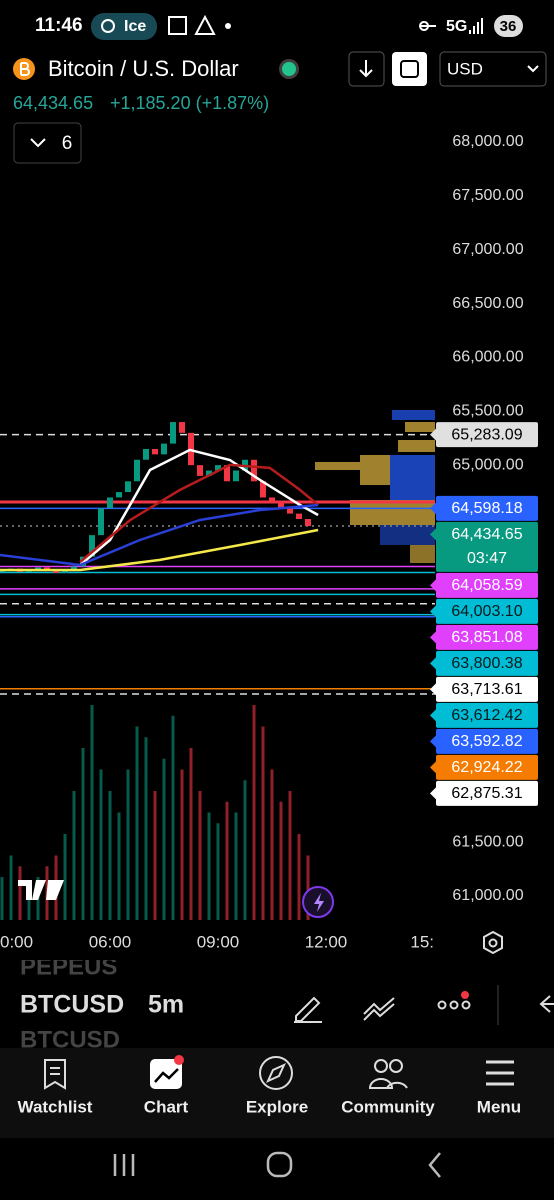  I want to click on tv-logo, so click(41, 890).